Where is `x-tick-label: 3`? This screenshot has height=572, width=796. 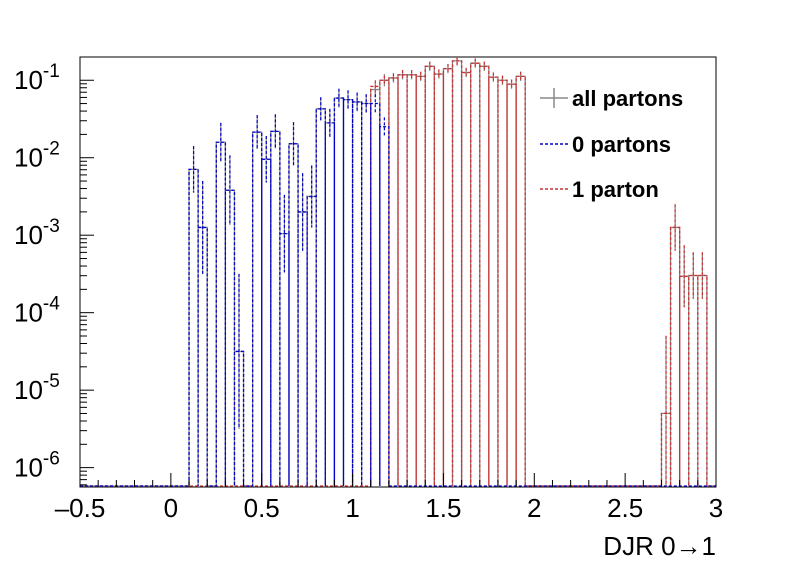 x-tick-label: 3 is located at coordinates (716, 508).